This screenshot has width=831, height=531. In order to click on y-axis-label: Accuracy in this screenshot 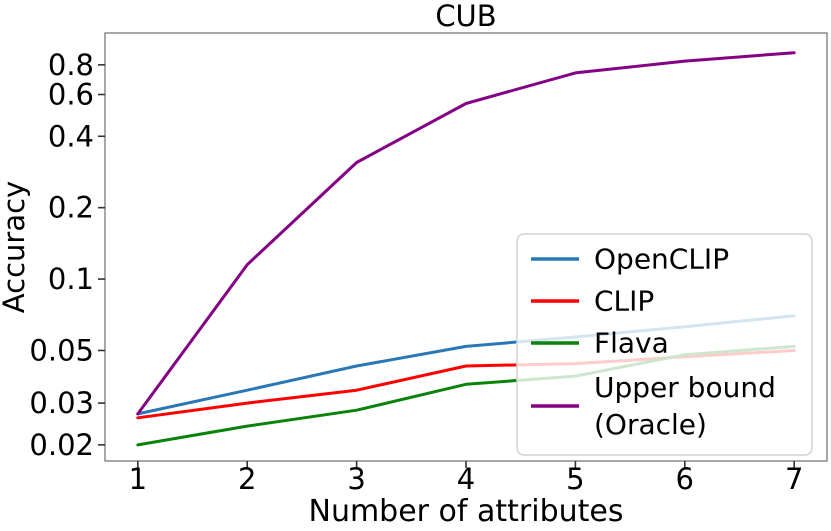, I will do `click(15, 247)`.